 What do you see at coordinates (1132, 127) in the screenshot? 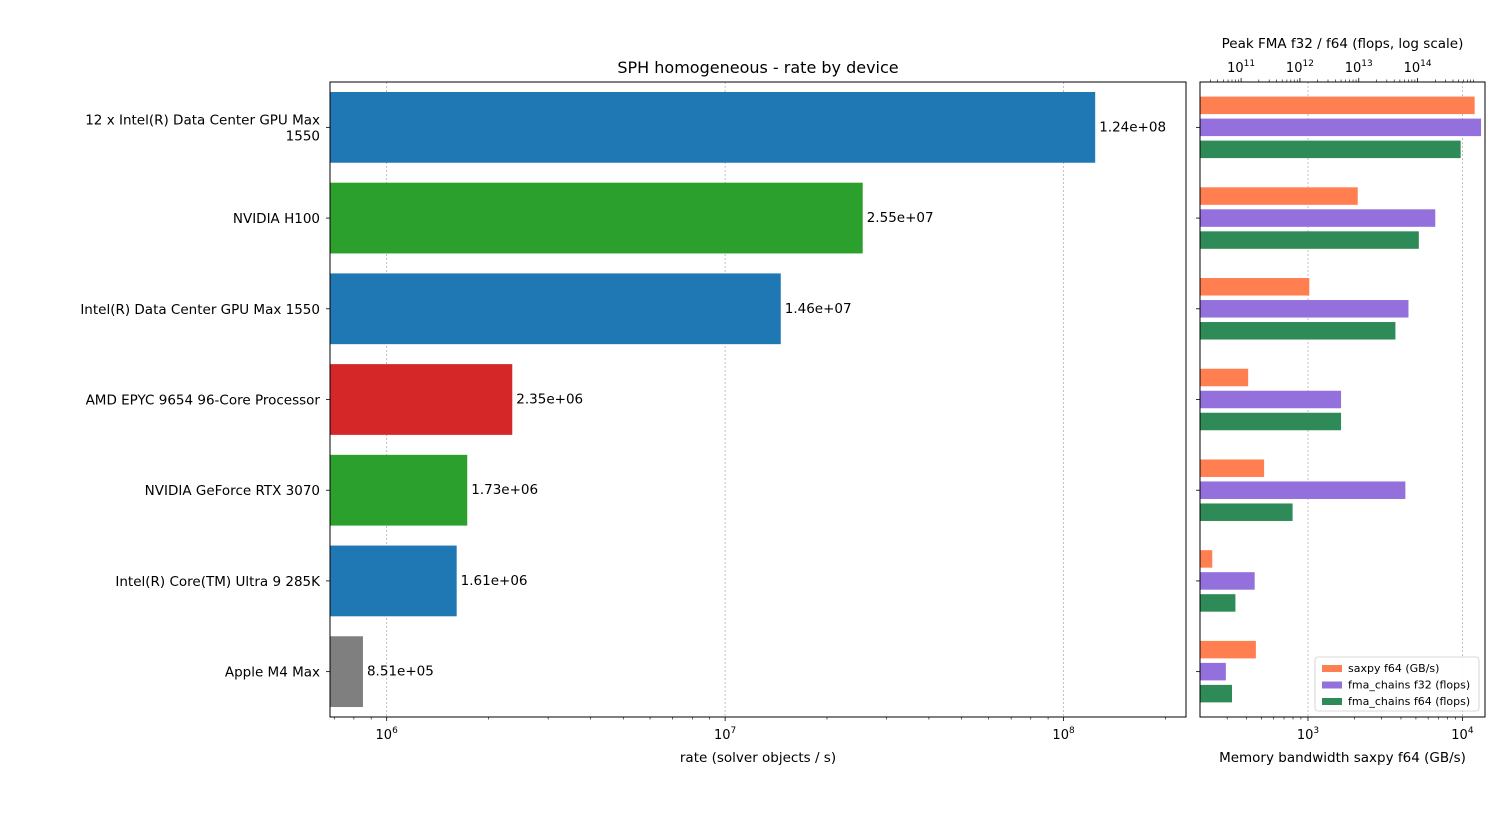
I see `bar-value-label: 1.24e+08` at bounding box center [1132, 127].